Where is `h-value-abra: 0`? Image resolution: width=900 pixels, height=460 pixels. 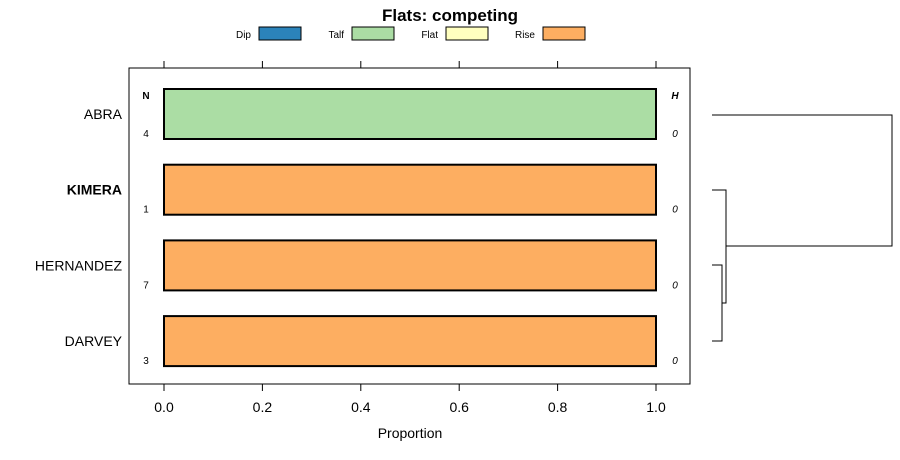 h-value-abra: 0 is located at coordinates (675, 134).